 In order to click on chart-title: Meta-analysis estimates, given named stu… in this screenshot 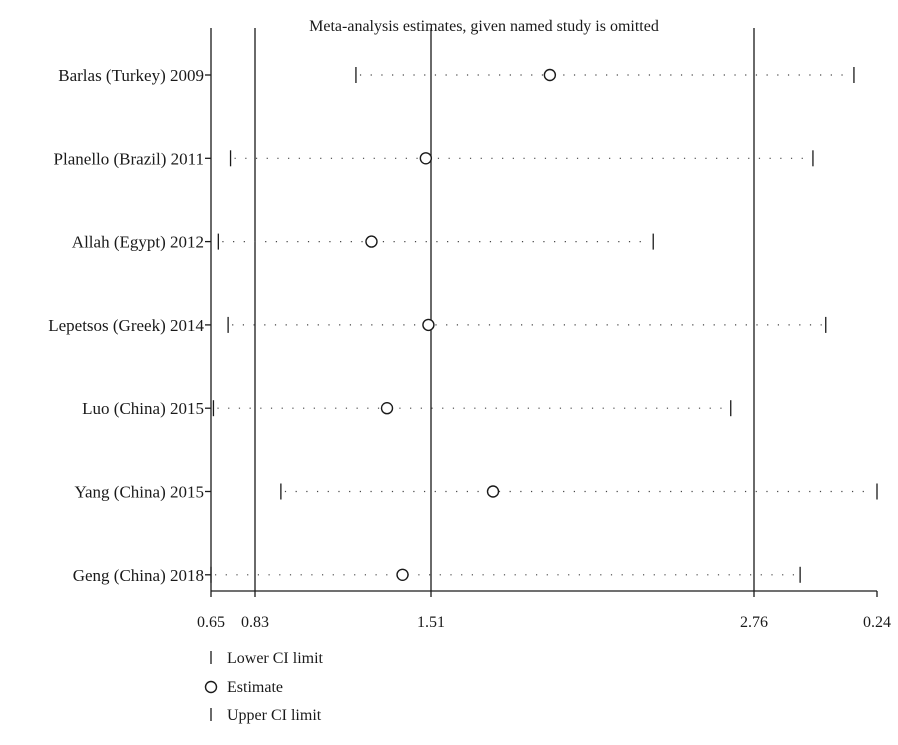, I will do `click(484, 26)`.